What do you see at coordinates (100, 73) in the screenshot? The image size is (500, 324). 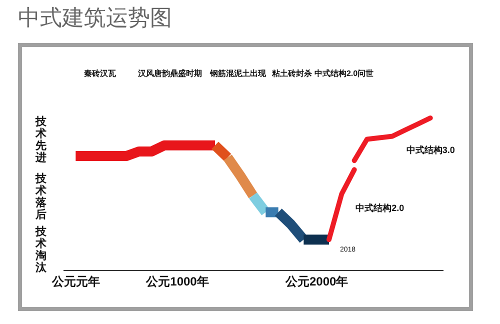 I see `text: 秦砖汉瓦` at bounding box center [100, 73].